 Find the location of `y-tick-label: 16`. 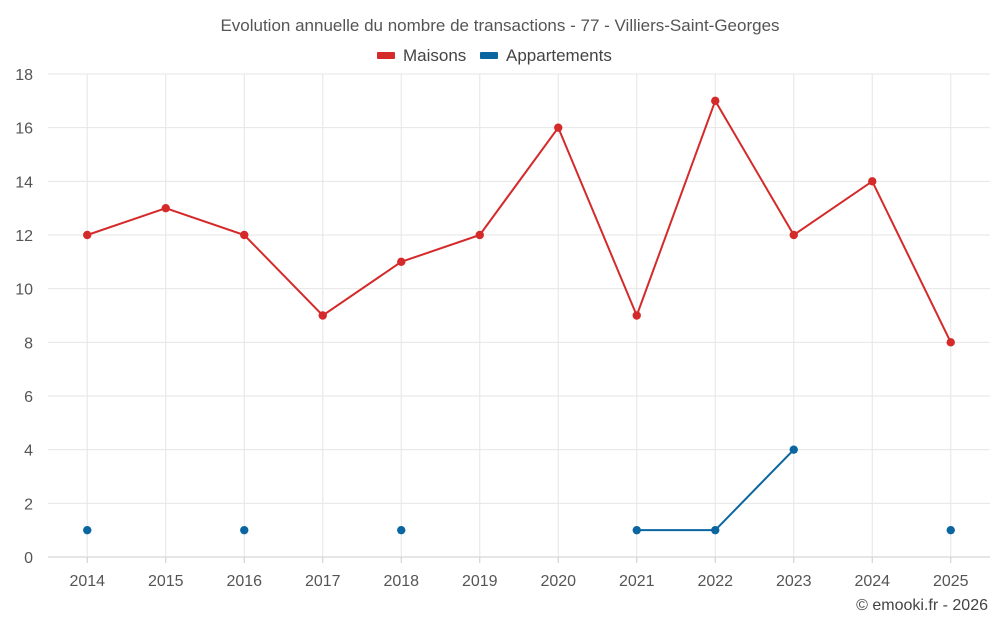

y-tick-label: 16 is located at coordinates (24, 129).